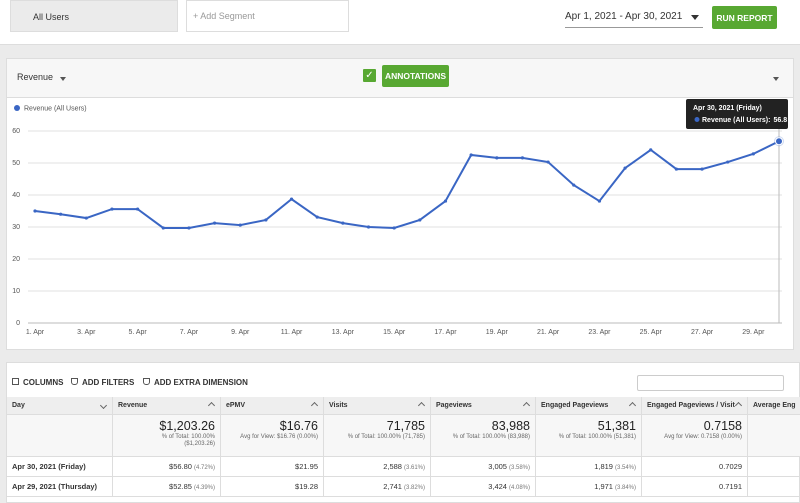 The width and height of the screenshot is (800, 503). What do you see at coordinates (189, 332) in the screenshot?
I see `x-tick-label: 7. Apr` at bounding box center [189, 332].